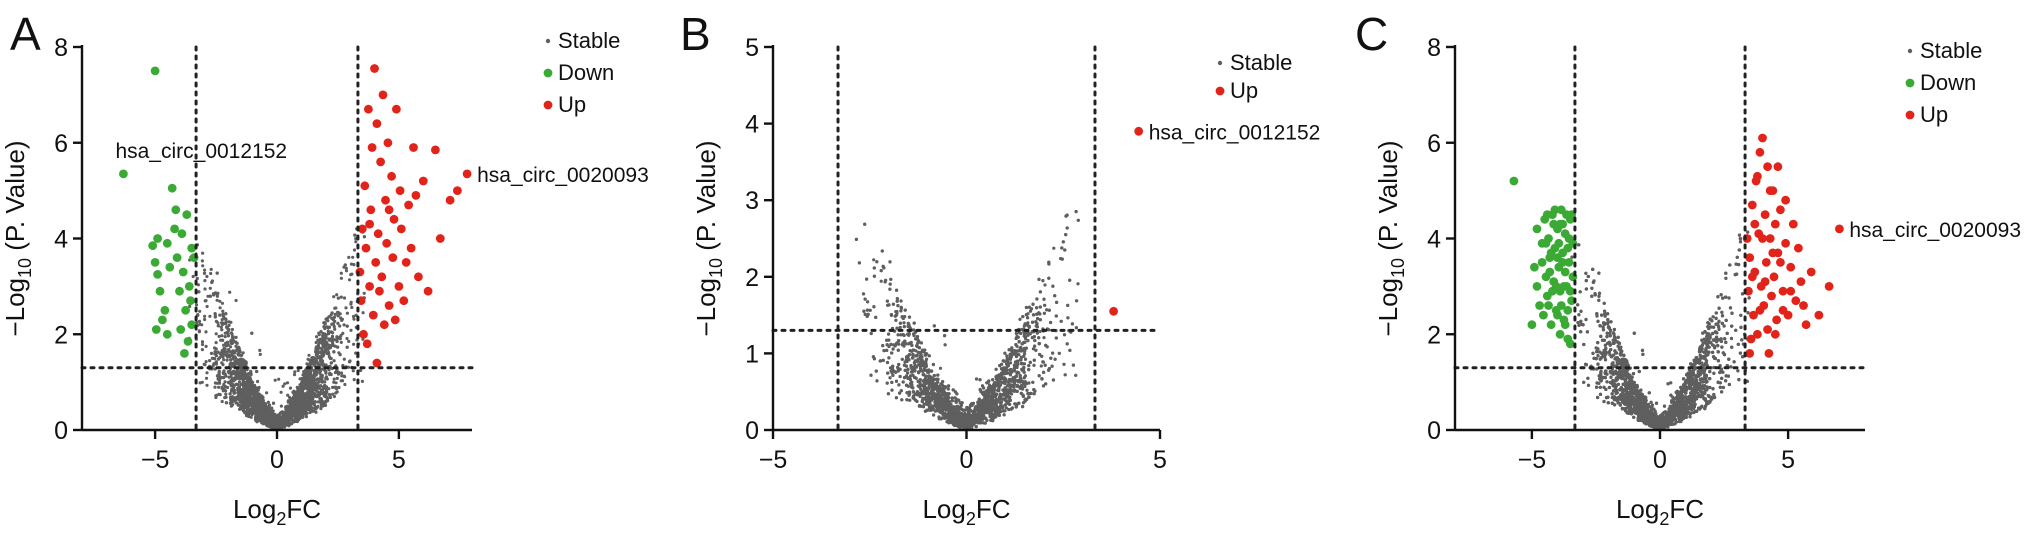 Image resolution: width=2032 pixels, height=540 pixels. I want to click on panel-letter: A, so click(25, 34).